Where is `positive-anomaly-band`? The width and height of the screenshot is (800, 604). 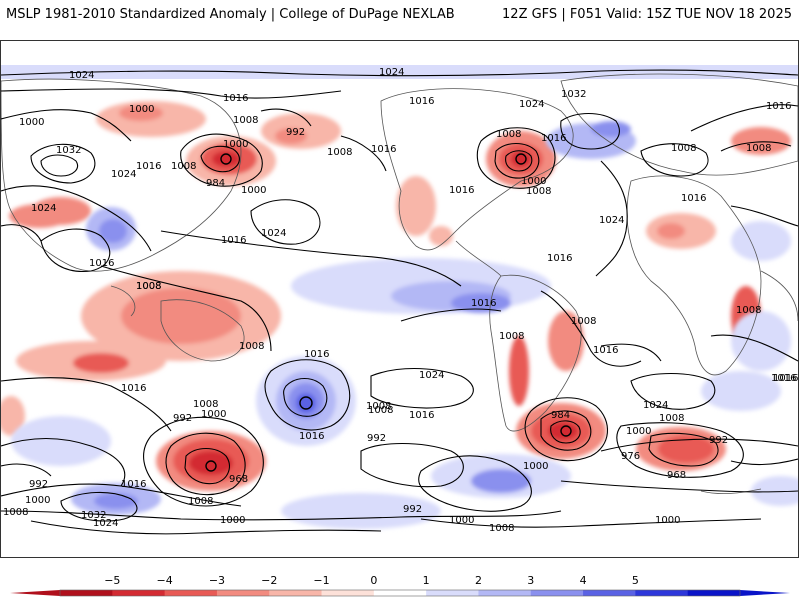
positive-anomaly-band is located at coordinates (399, 72).